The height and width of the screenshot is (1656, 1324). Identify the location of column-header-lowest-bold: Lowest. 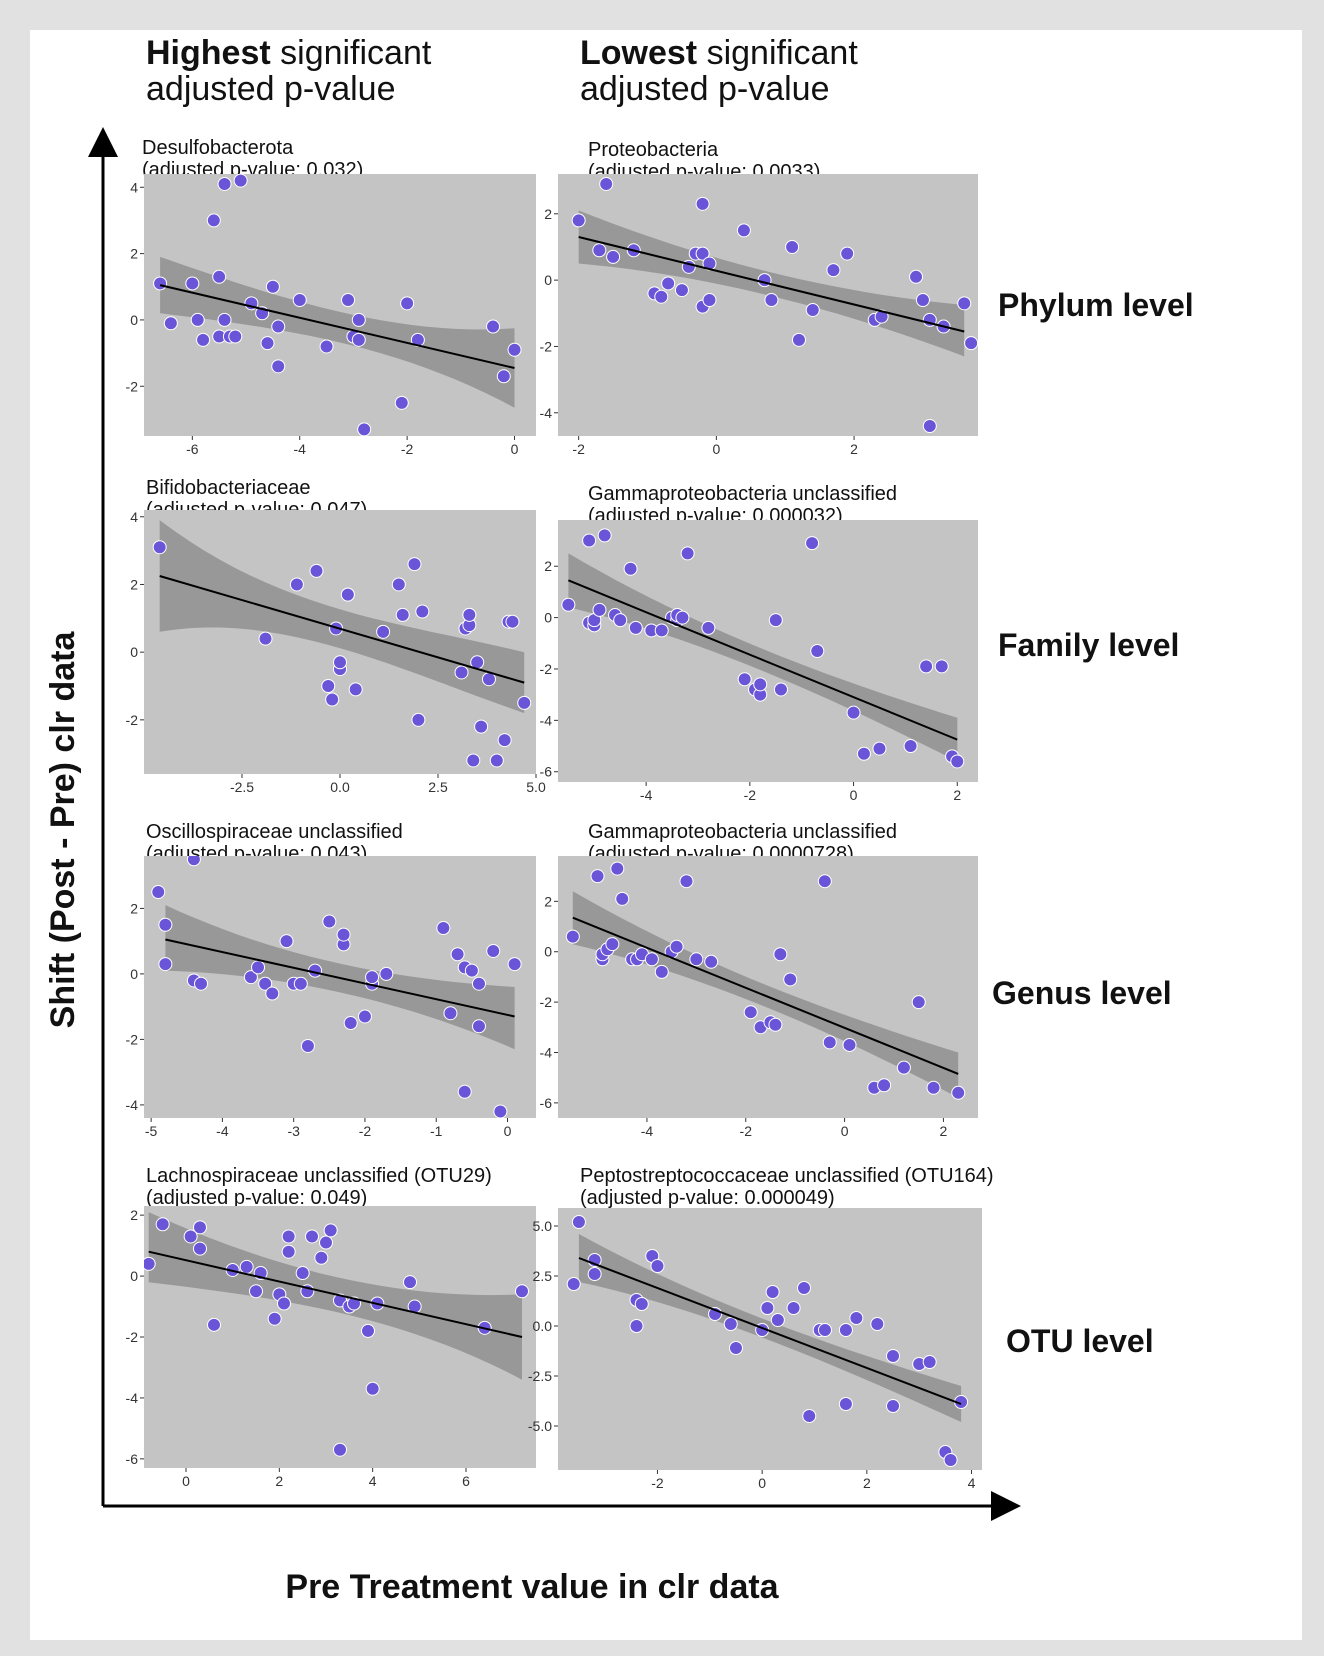
(638, 53).